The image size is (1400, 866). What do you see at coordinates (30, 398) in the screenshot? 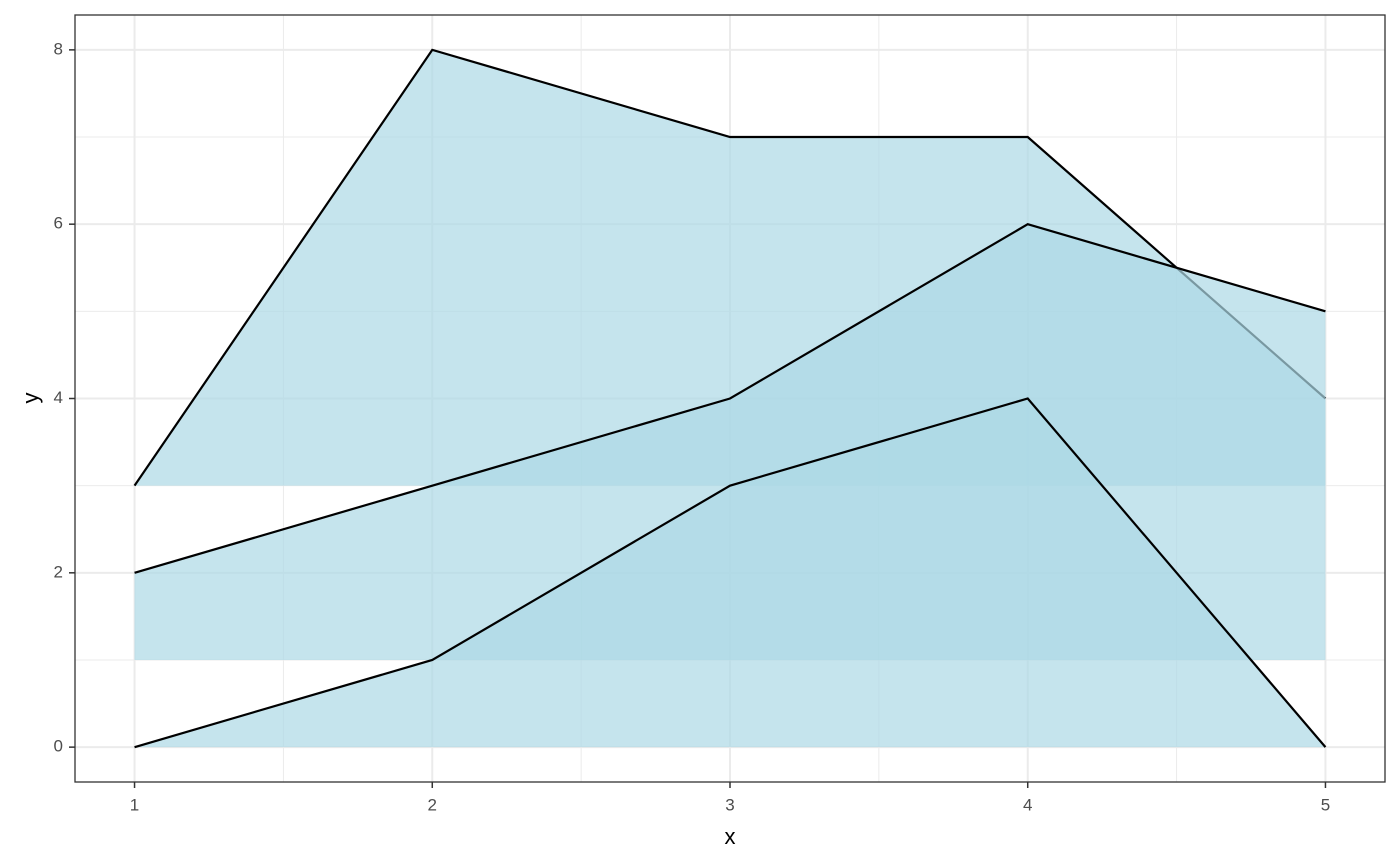
I see `y-axis-title: y` at bounding box center [30, 398].